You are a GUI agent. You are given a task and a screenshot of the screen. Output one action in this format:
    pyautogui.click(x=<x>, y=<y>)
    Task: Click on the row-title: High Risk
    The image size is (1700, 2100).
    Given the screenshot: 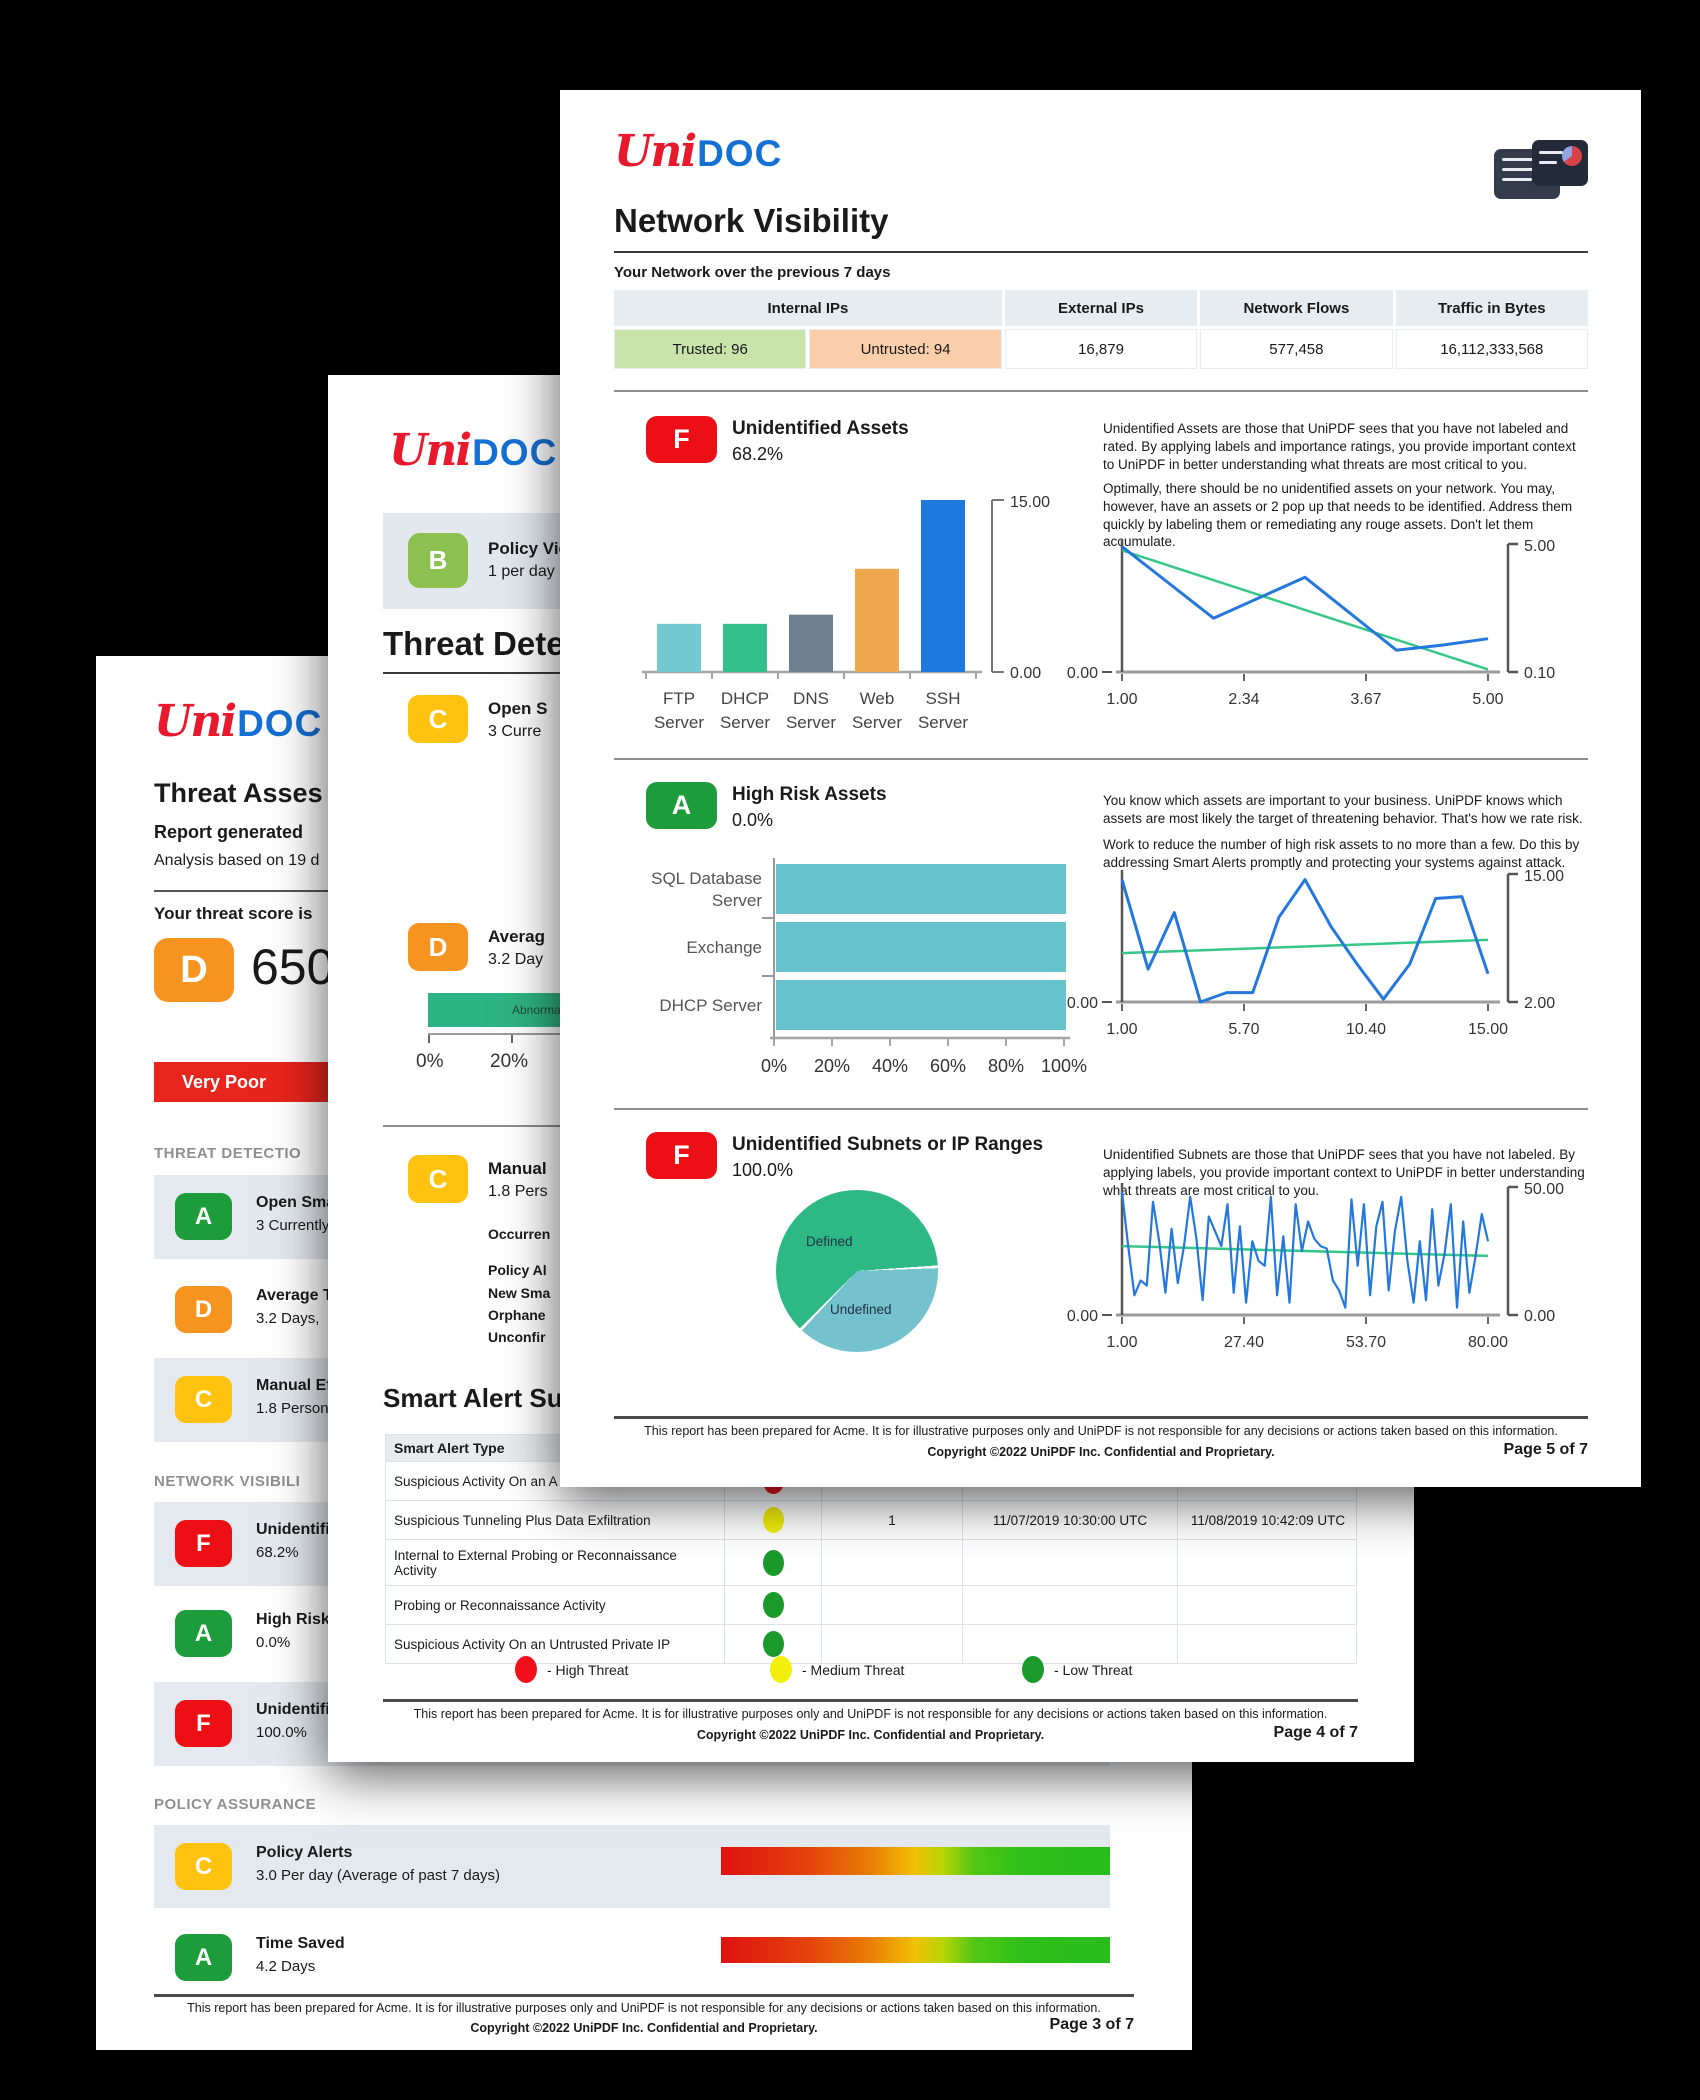 What is the action you would take?
    pyautogui.click(x=293, y=1619)
    